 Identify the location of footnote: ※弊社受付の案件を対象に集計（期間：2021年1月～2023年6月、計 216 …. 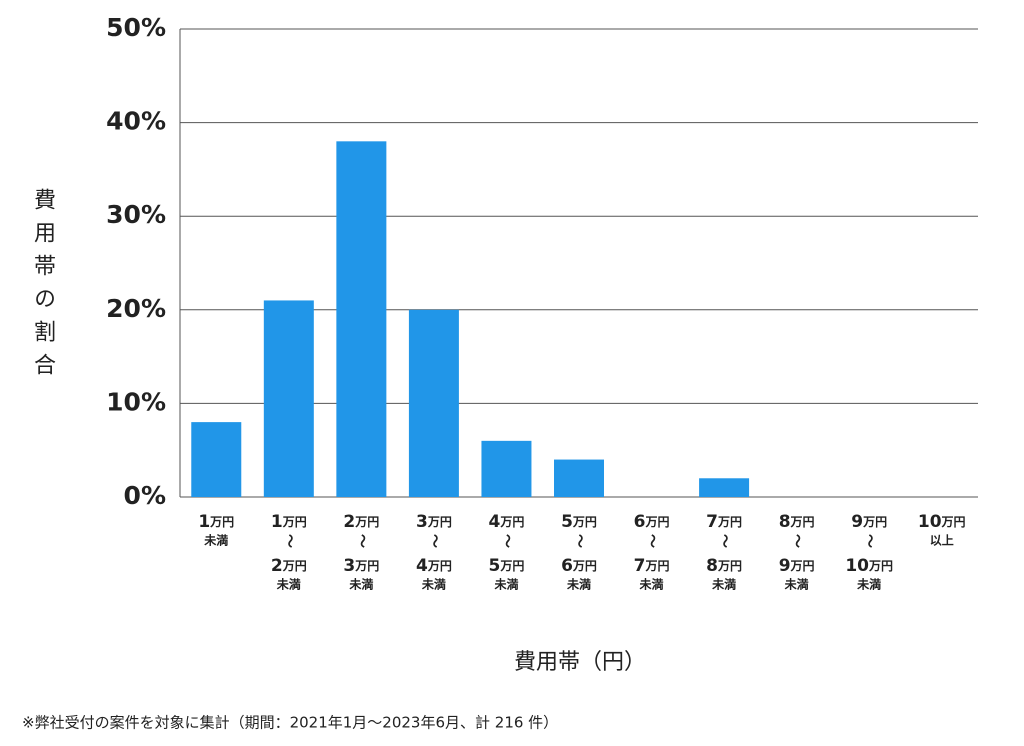
(290, 723).